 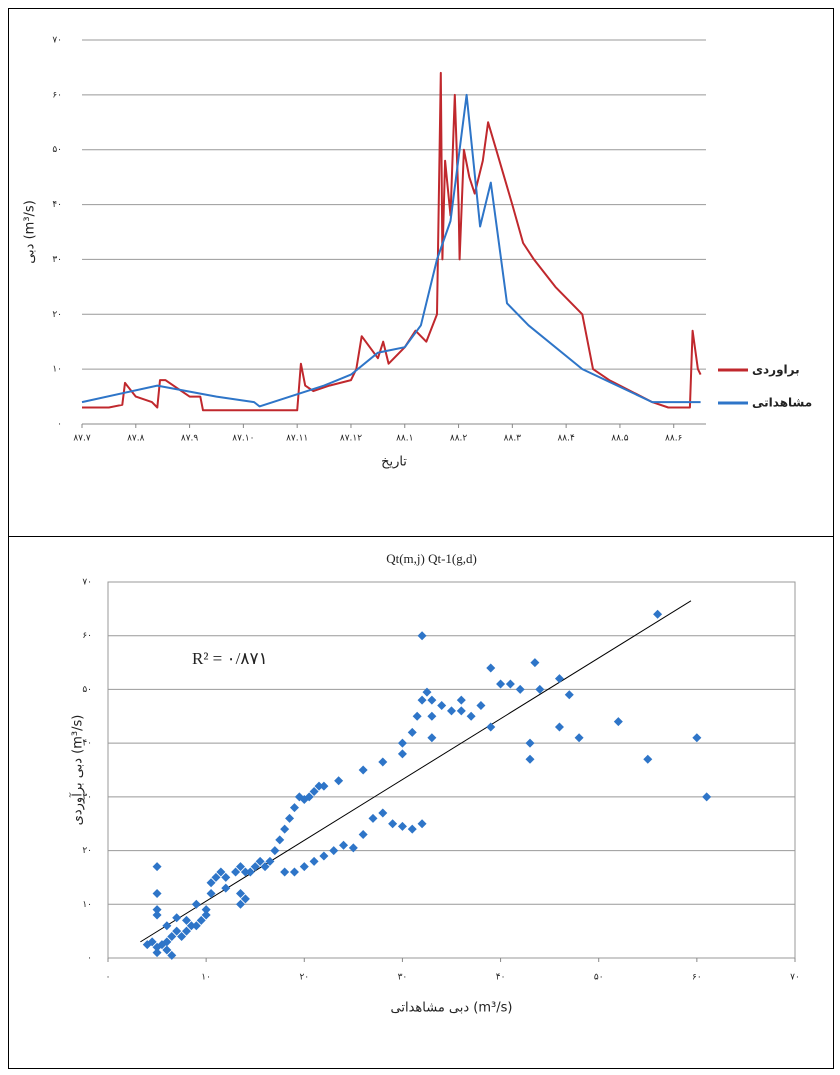 I want to click on x-tick-label: ۸۷.۸, so click(x=136, y=439).